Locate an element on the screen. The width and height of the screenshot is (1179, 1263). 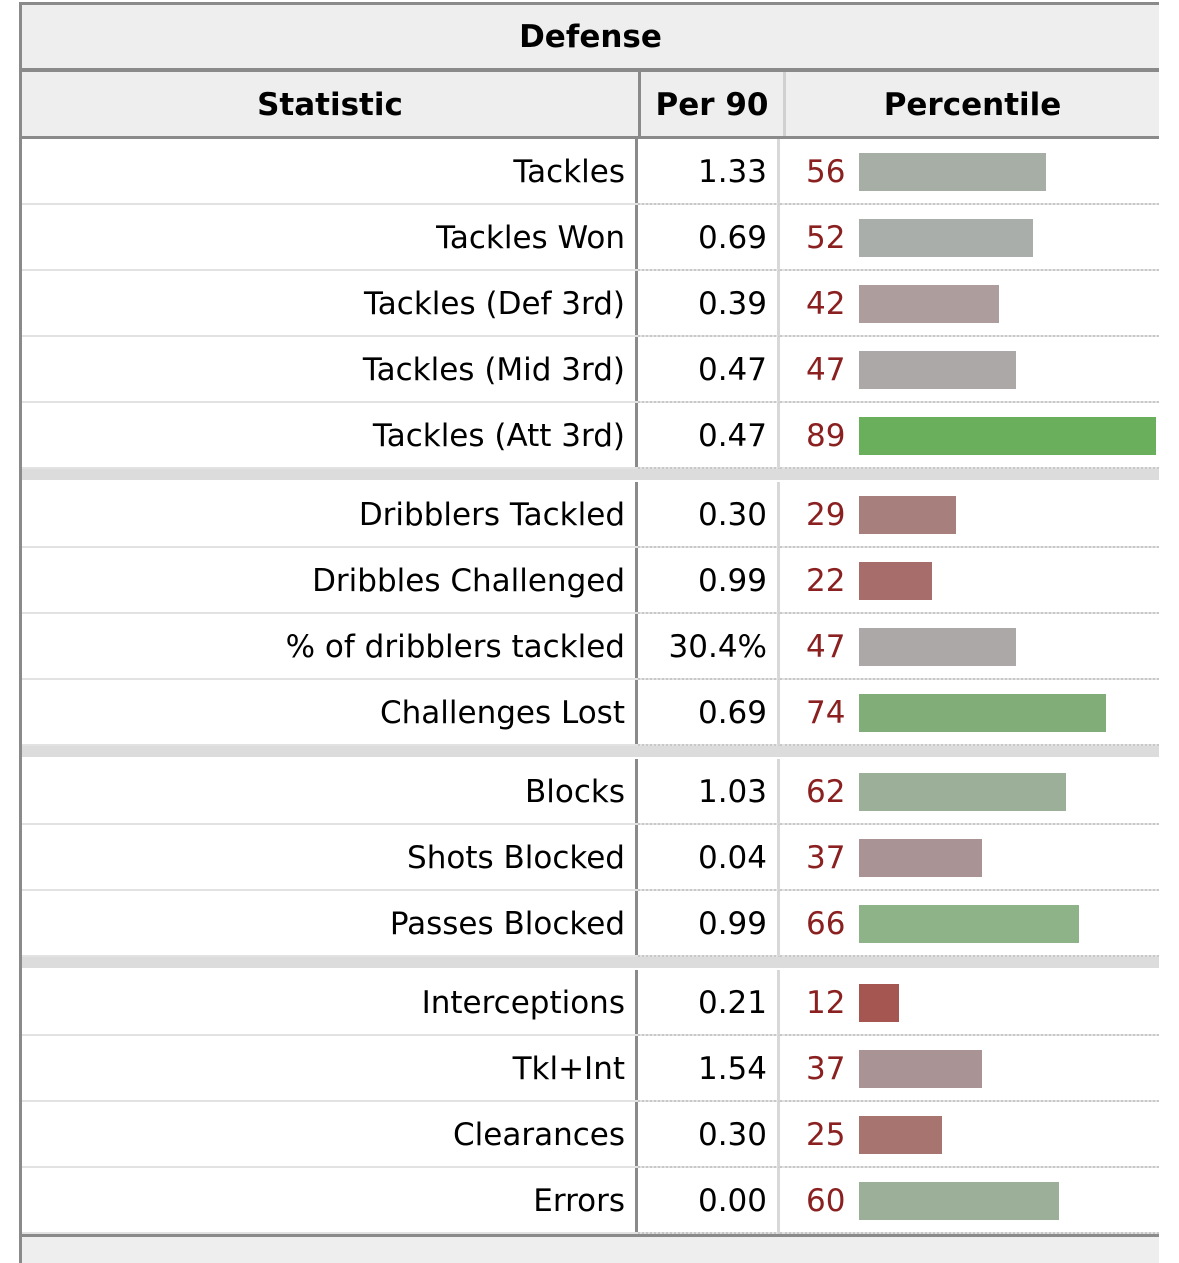
percentile-cell: 66 is located at coordinates (969, 924).